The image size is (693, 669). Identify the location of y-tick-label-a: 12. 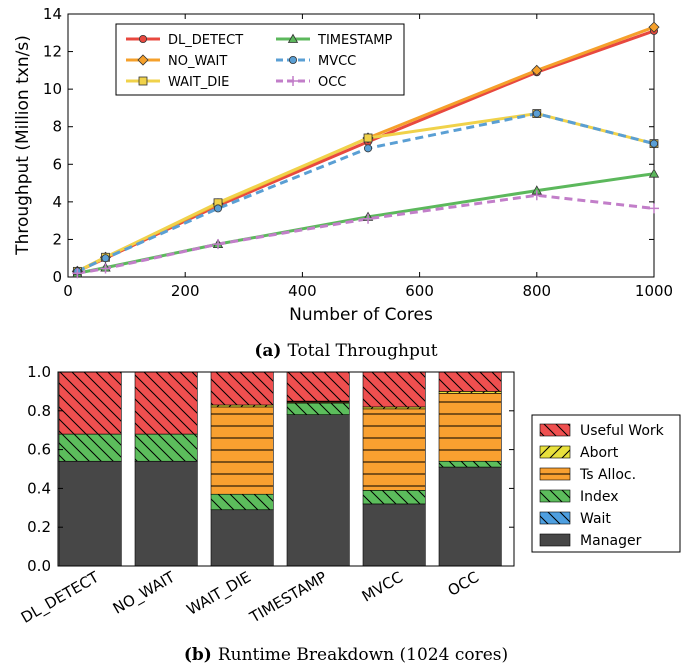
(52, 52).